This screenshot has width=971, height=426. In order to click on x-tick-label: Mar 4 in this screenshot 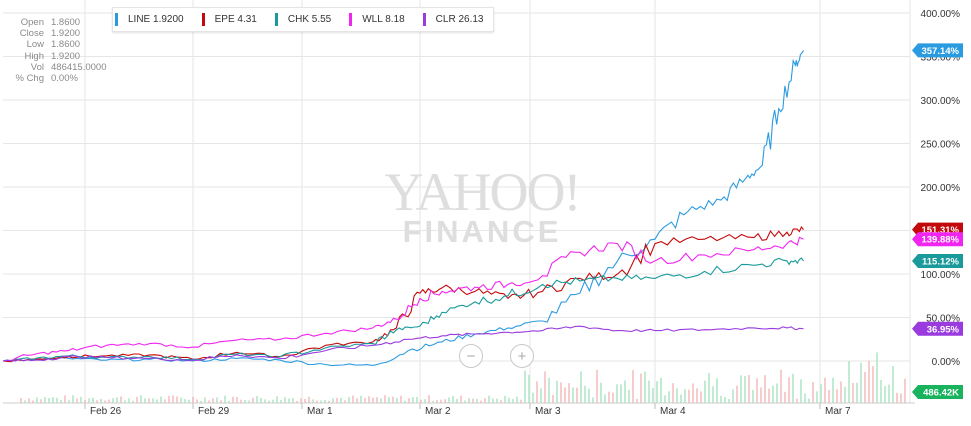, I will do `click(673, 411)`.